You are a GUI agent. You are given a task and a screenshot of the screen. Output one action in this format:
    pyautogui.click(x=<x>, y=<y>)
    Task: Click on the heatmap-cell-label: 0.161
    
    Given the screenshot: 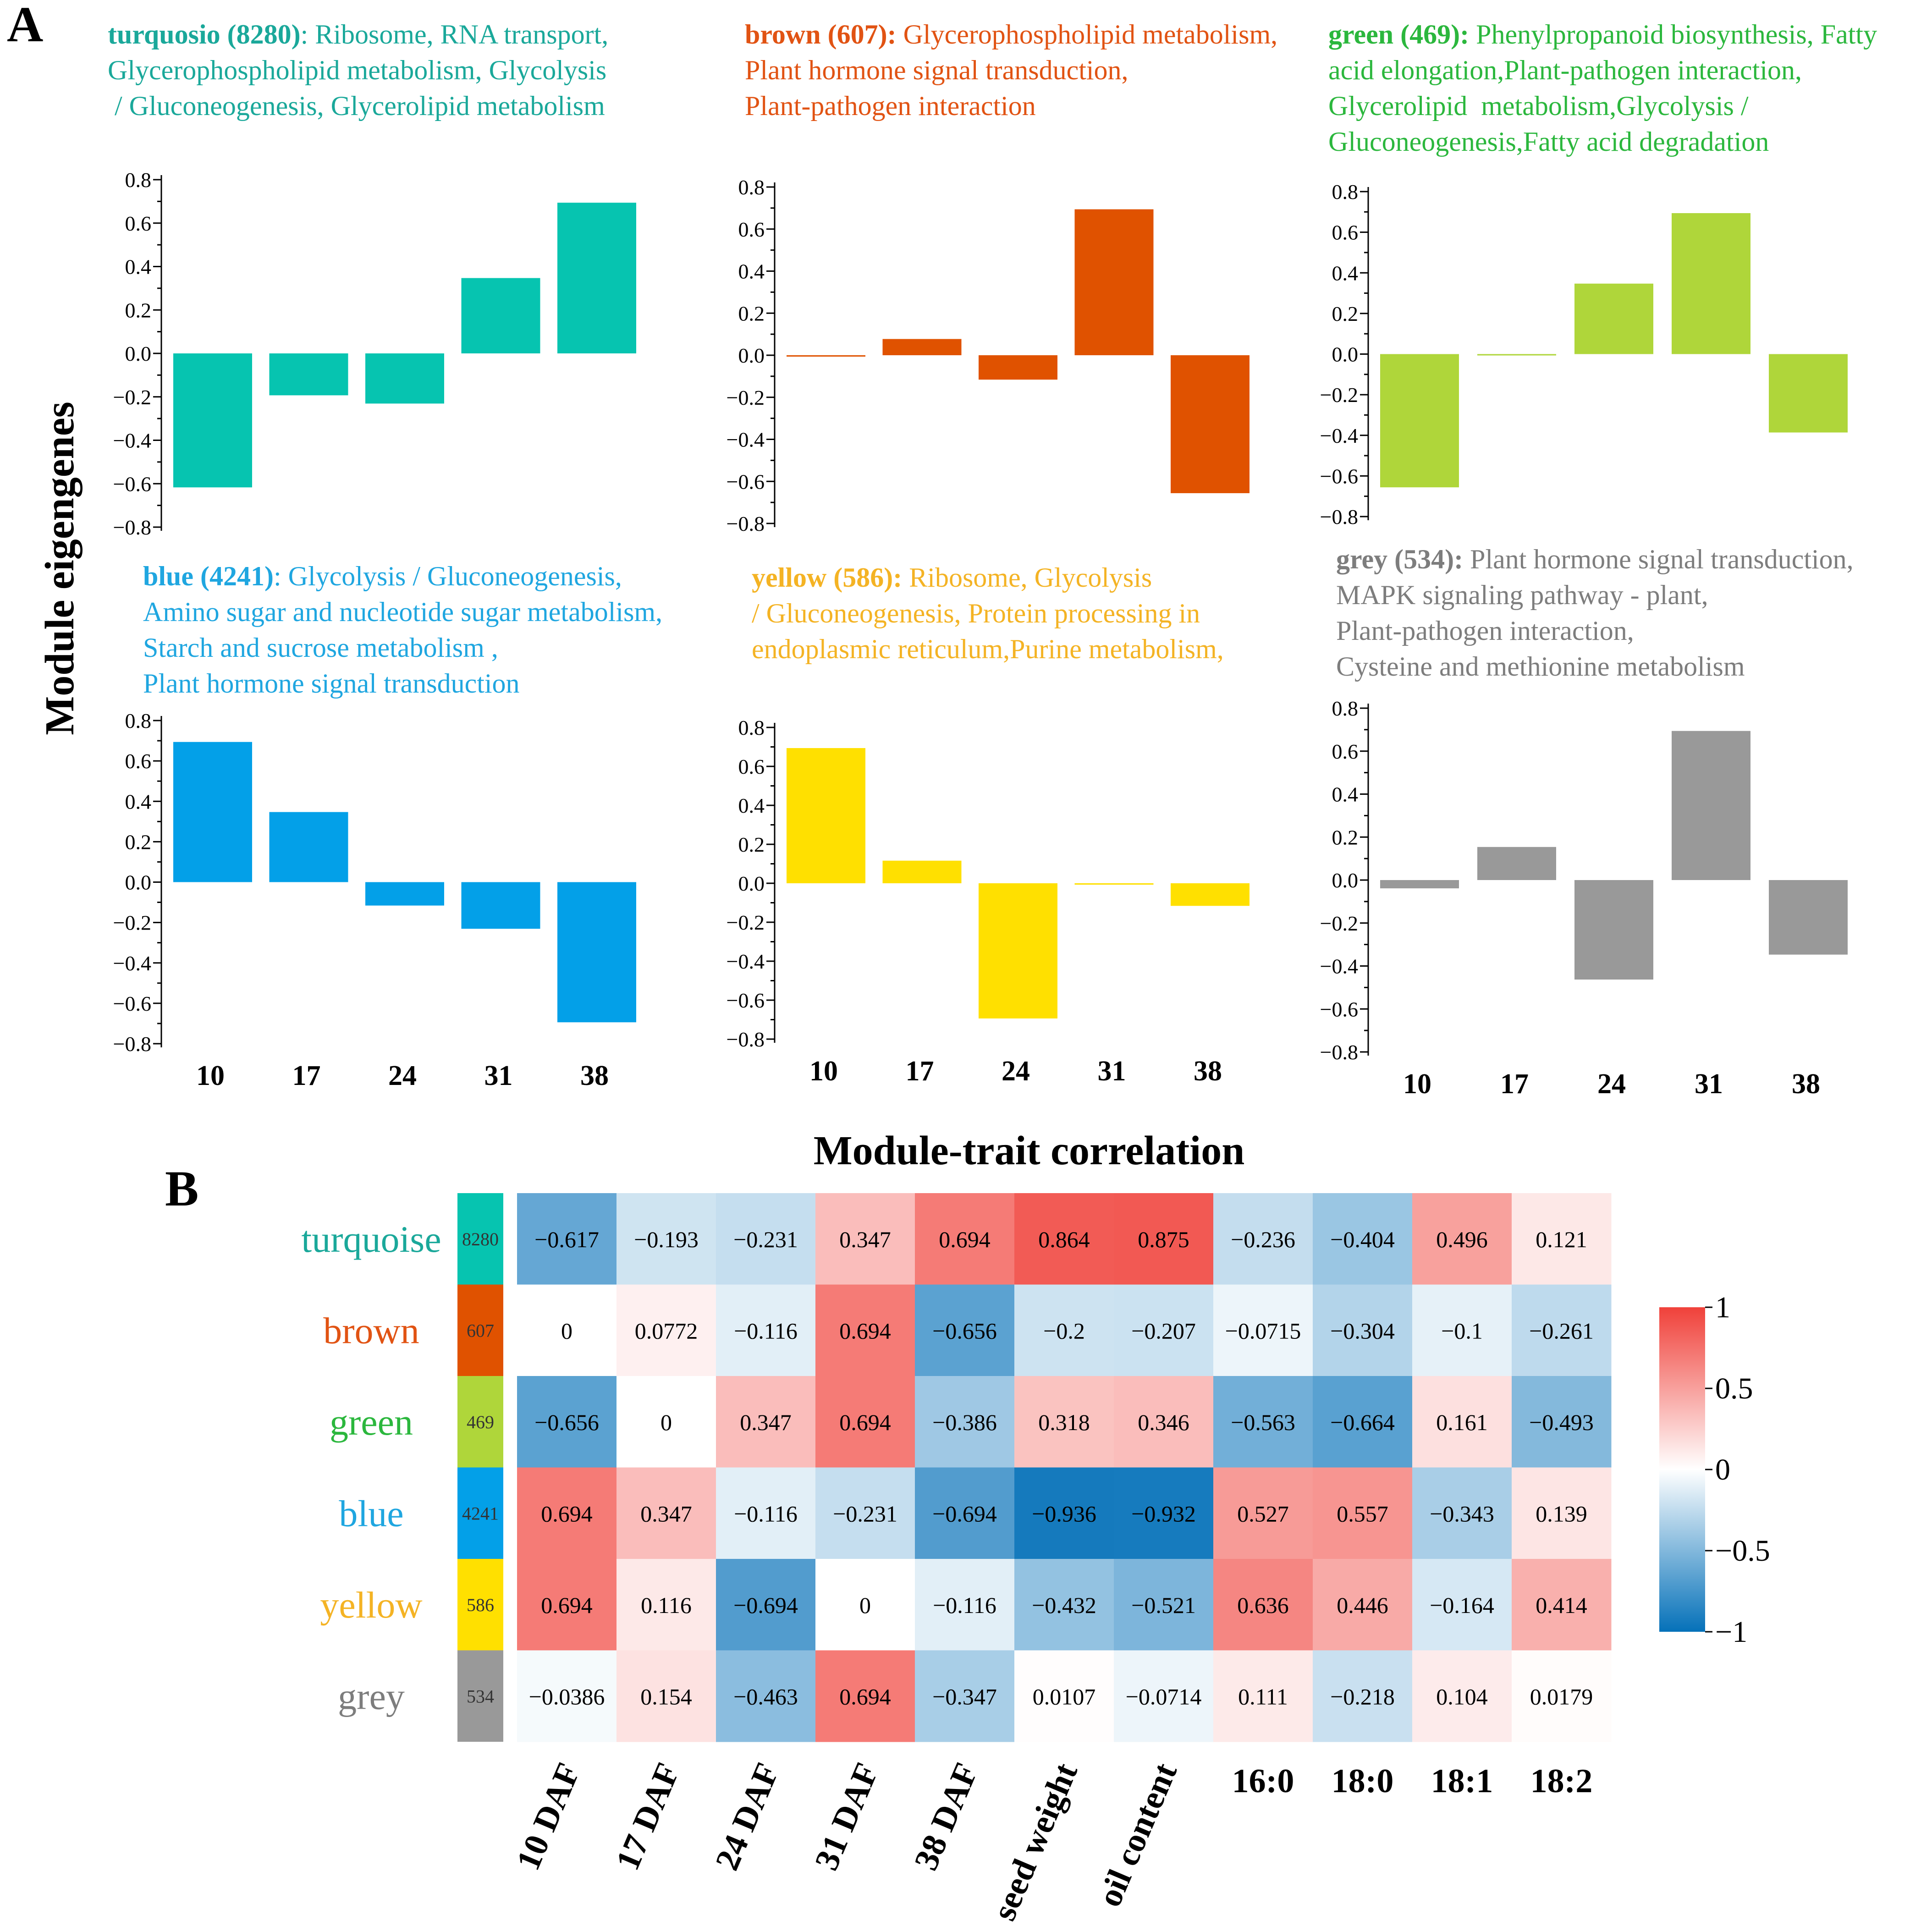 What is the action you would take?
    pyautogui.click(x=1462, y=1422)
    